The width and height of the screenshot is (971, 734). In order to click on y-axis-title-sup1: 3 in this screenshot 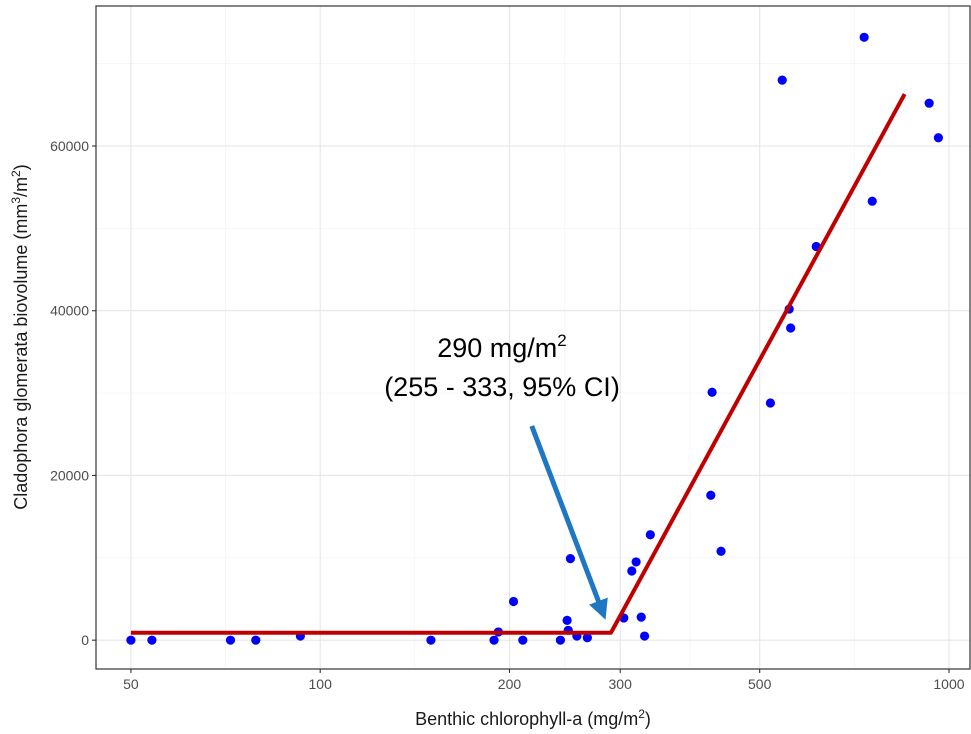, I will do `click(16, 200)`.